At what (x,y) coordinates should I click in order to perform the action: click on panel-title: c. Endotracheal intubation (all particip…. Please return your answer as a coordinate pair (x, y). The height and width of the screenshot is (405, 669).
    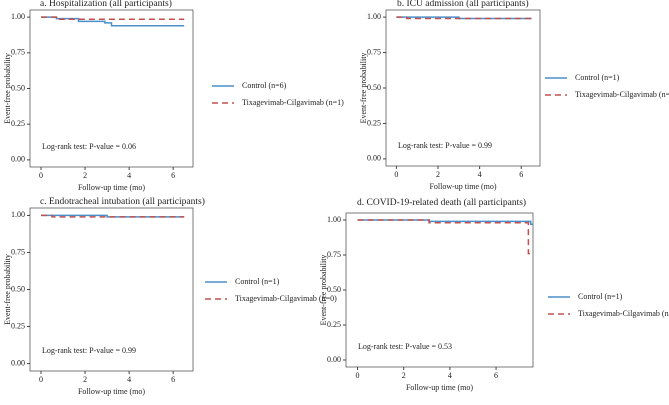
    Looking at the image, I should click on (122, 201).